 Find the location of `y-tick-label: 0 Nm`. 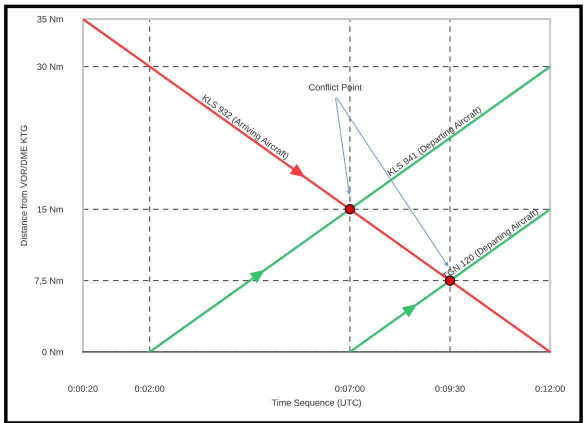

y-tick-label: 0 Nm is located at coordinates (52, 352).